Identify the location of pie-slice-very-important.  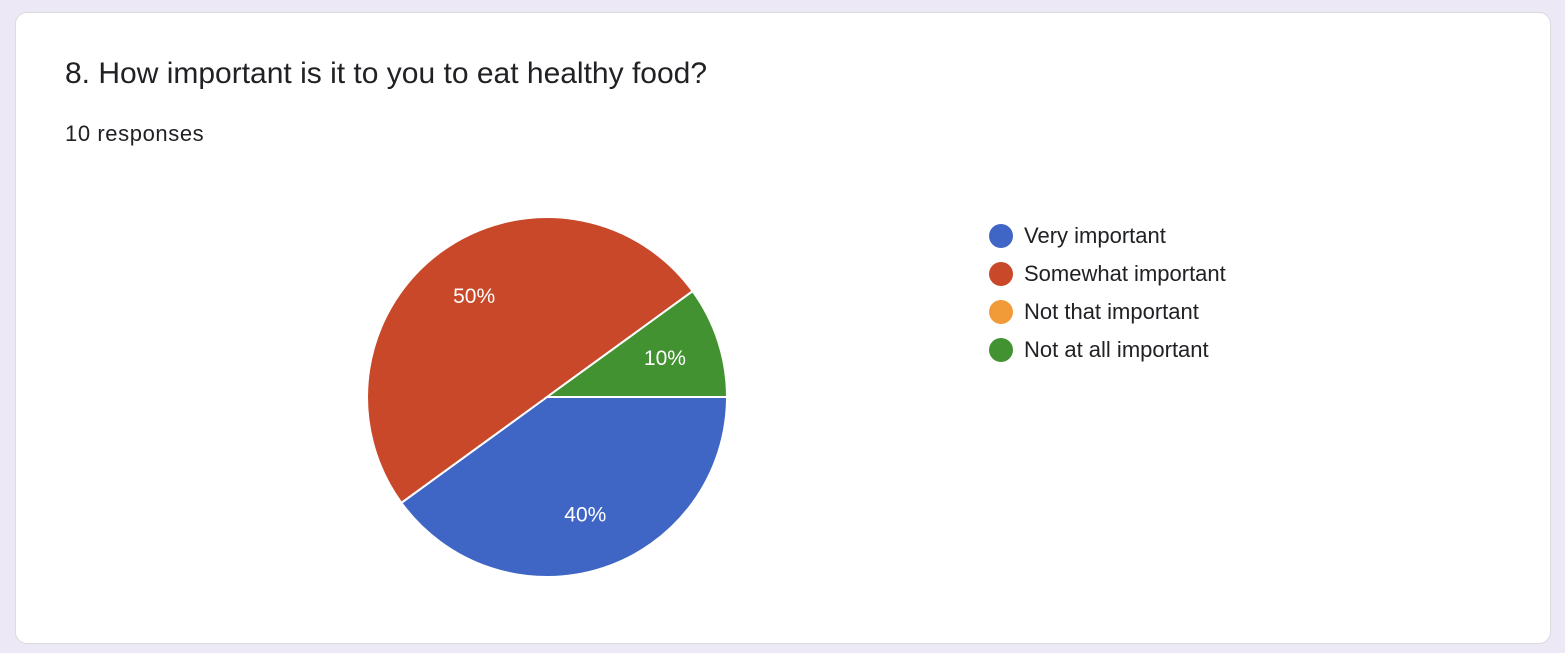
(564, 487).